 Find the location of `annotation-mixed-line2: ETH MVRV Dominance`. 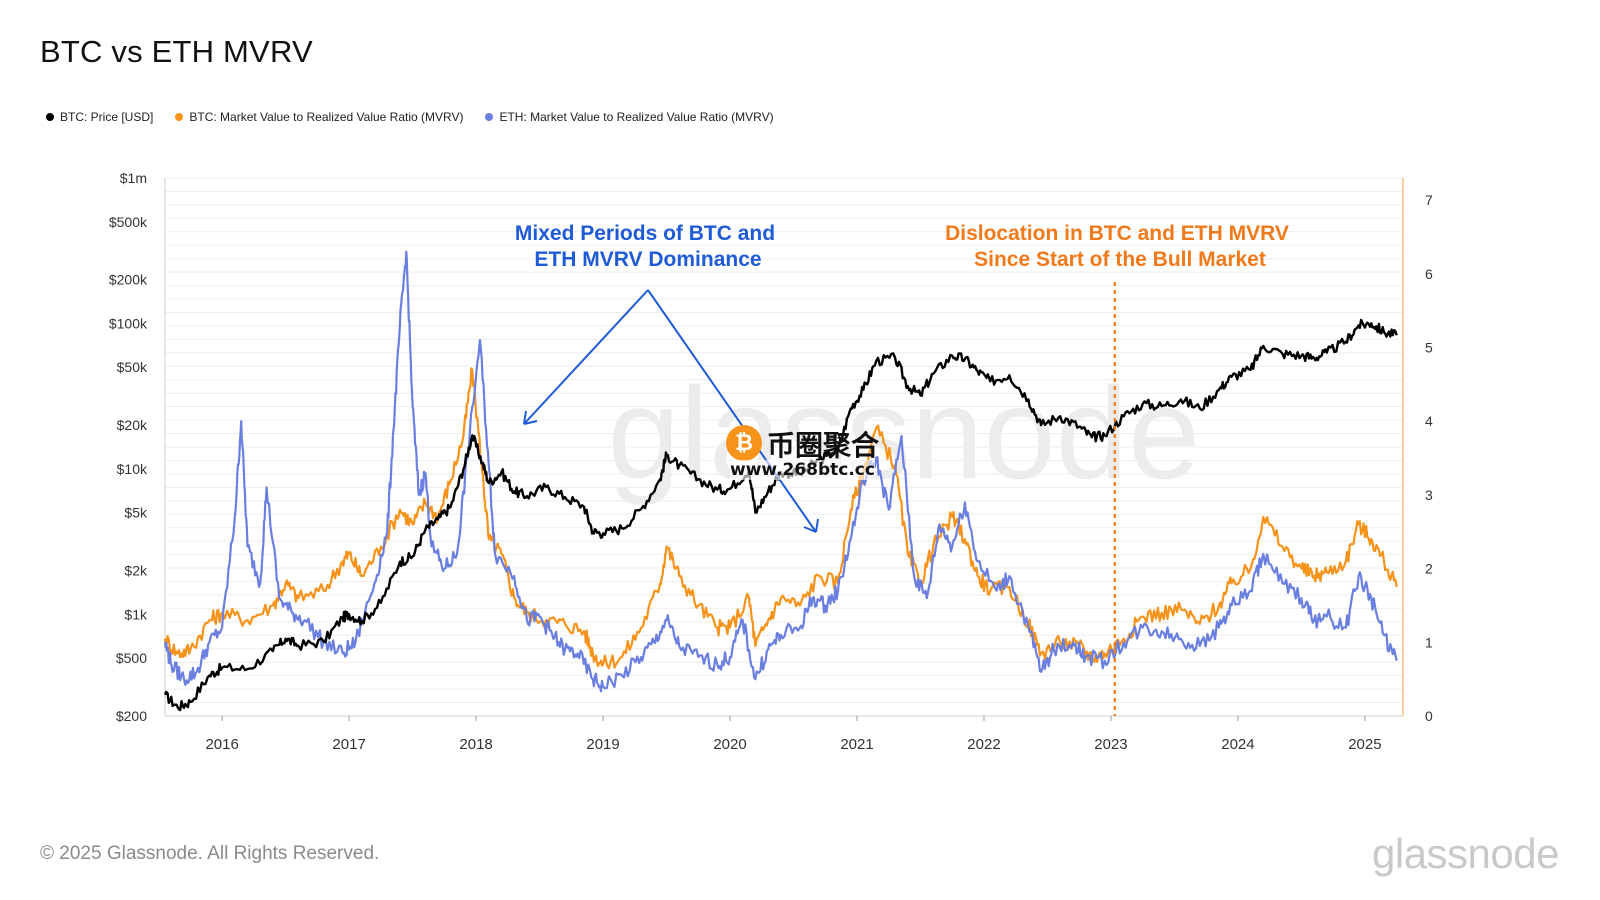

annotation-mixed-line2: ETH MVRV Dominance is located at coordinates (647, 259).